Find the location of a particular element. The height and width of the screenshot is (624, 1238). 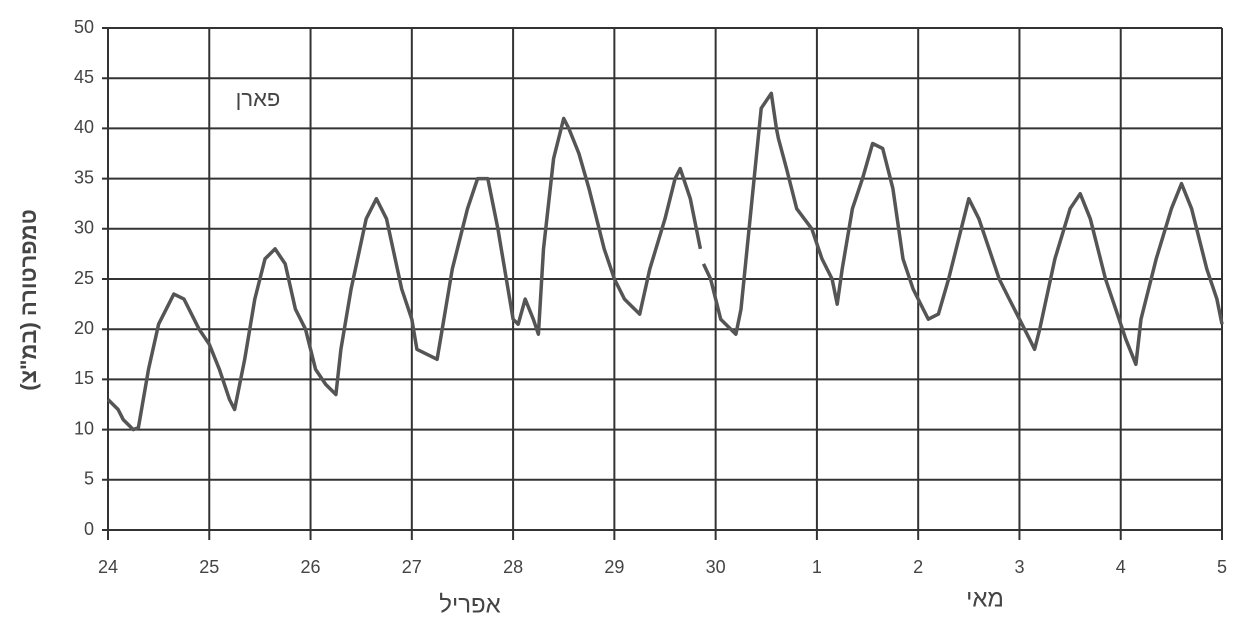

x-tick-label: 30 is located at coordinates (716, 567).